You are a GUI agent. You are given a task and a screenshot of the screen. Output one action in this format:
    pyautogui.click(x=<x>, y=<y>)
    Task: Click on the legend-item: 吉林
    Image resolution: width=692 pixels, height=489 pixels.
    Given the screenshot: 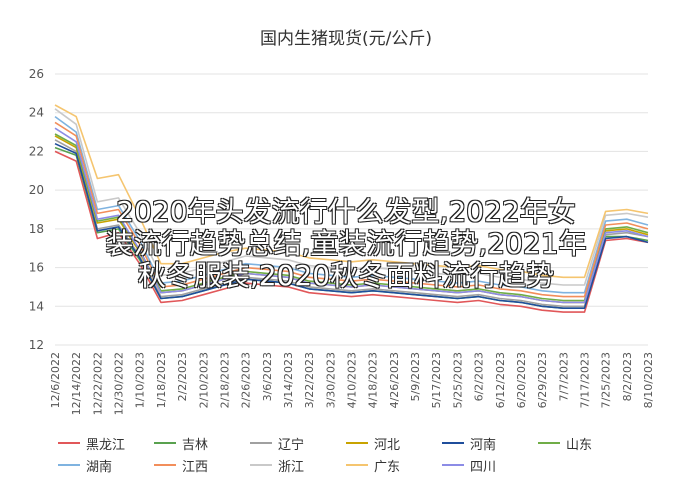 What is the action you would take?
    pyautogui.click(x=202, y=443)
    